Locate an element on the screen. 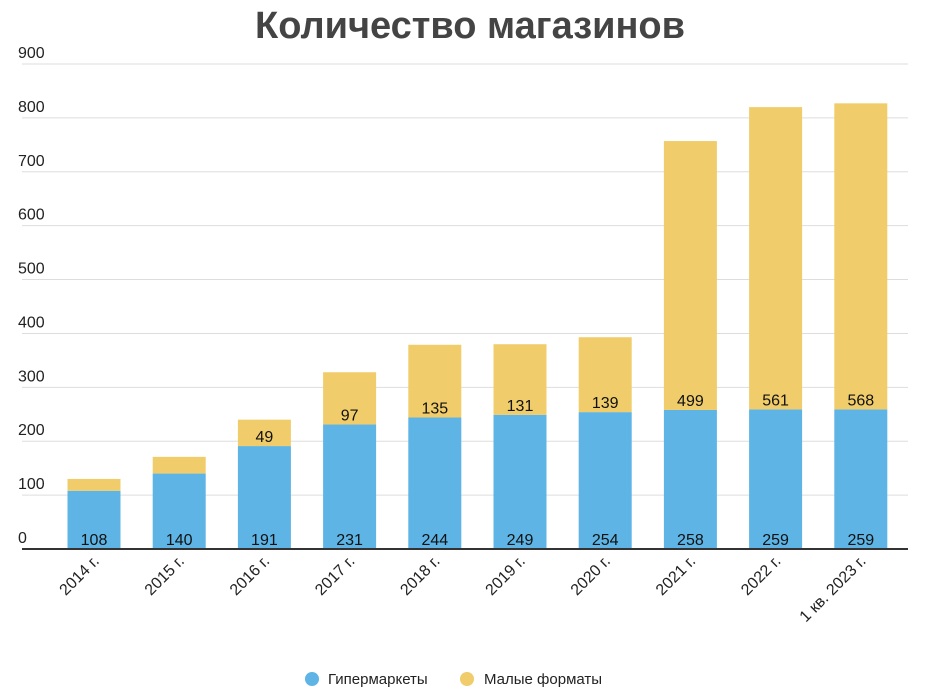  x-tick-label: 2015 г. is located at coordinates (165, 576).